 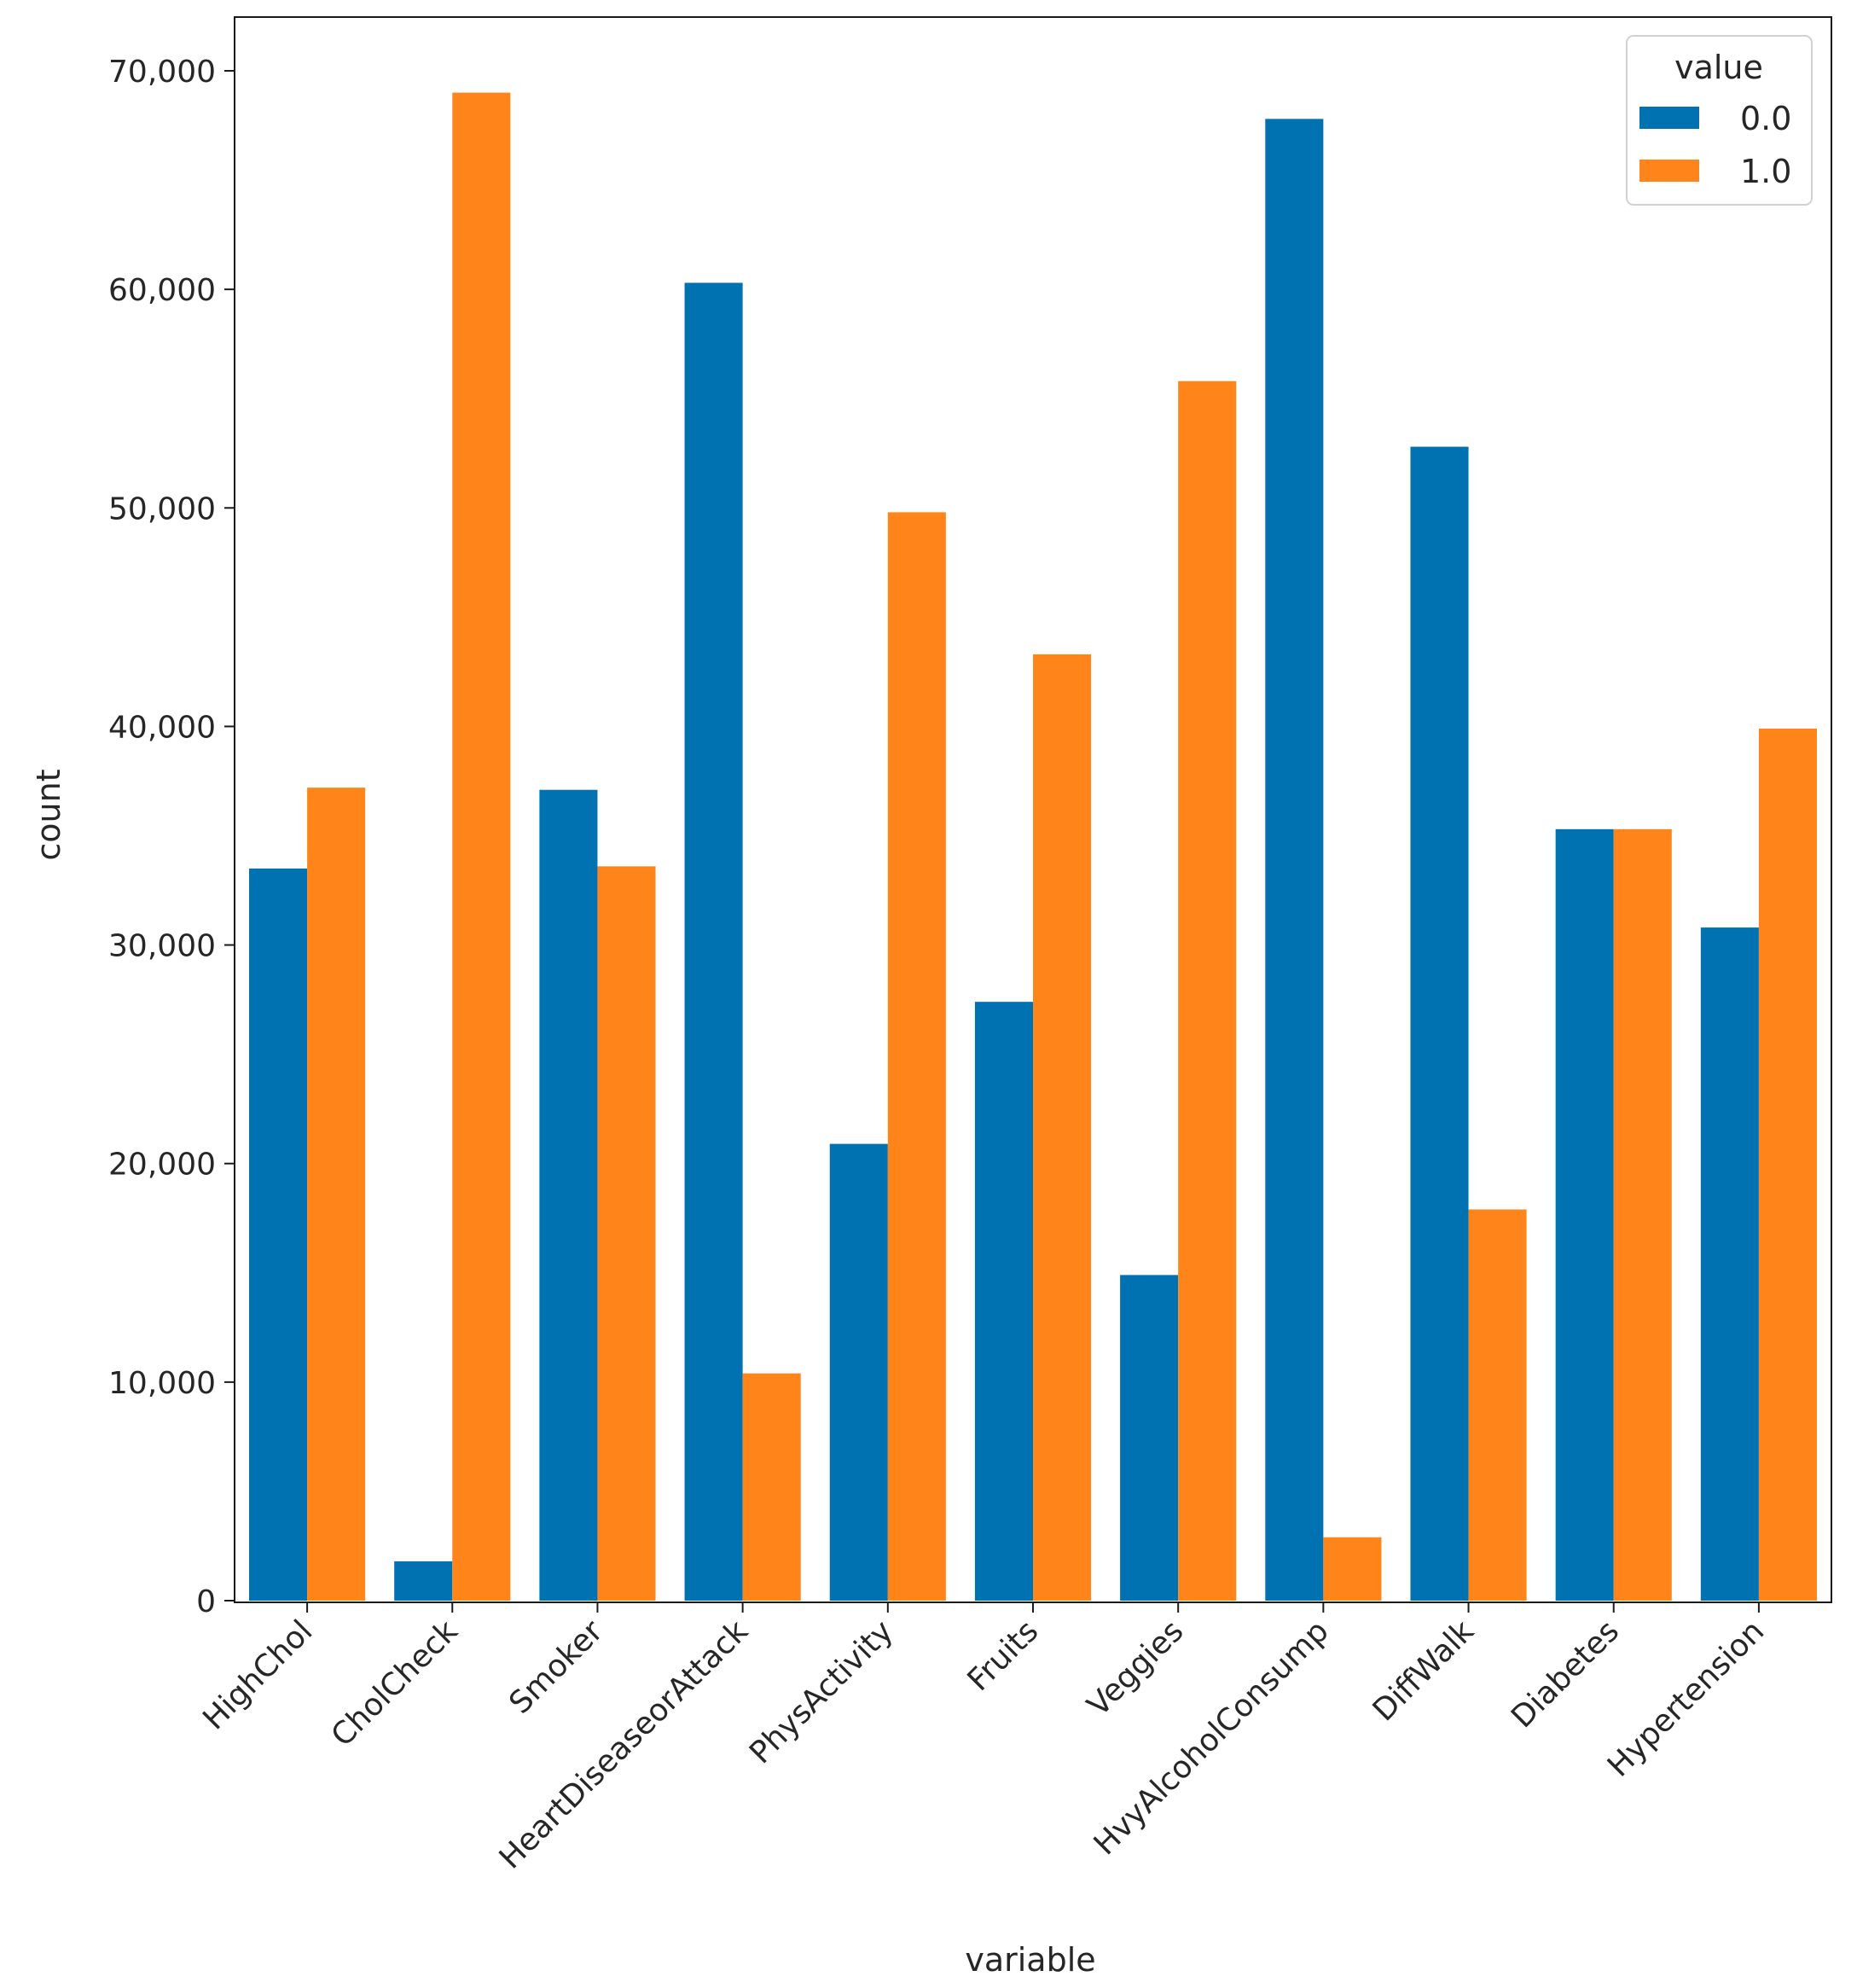 I want to click on bar-Diabetes-series-1.0, so click(x=1642, y=1214).